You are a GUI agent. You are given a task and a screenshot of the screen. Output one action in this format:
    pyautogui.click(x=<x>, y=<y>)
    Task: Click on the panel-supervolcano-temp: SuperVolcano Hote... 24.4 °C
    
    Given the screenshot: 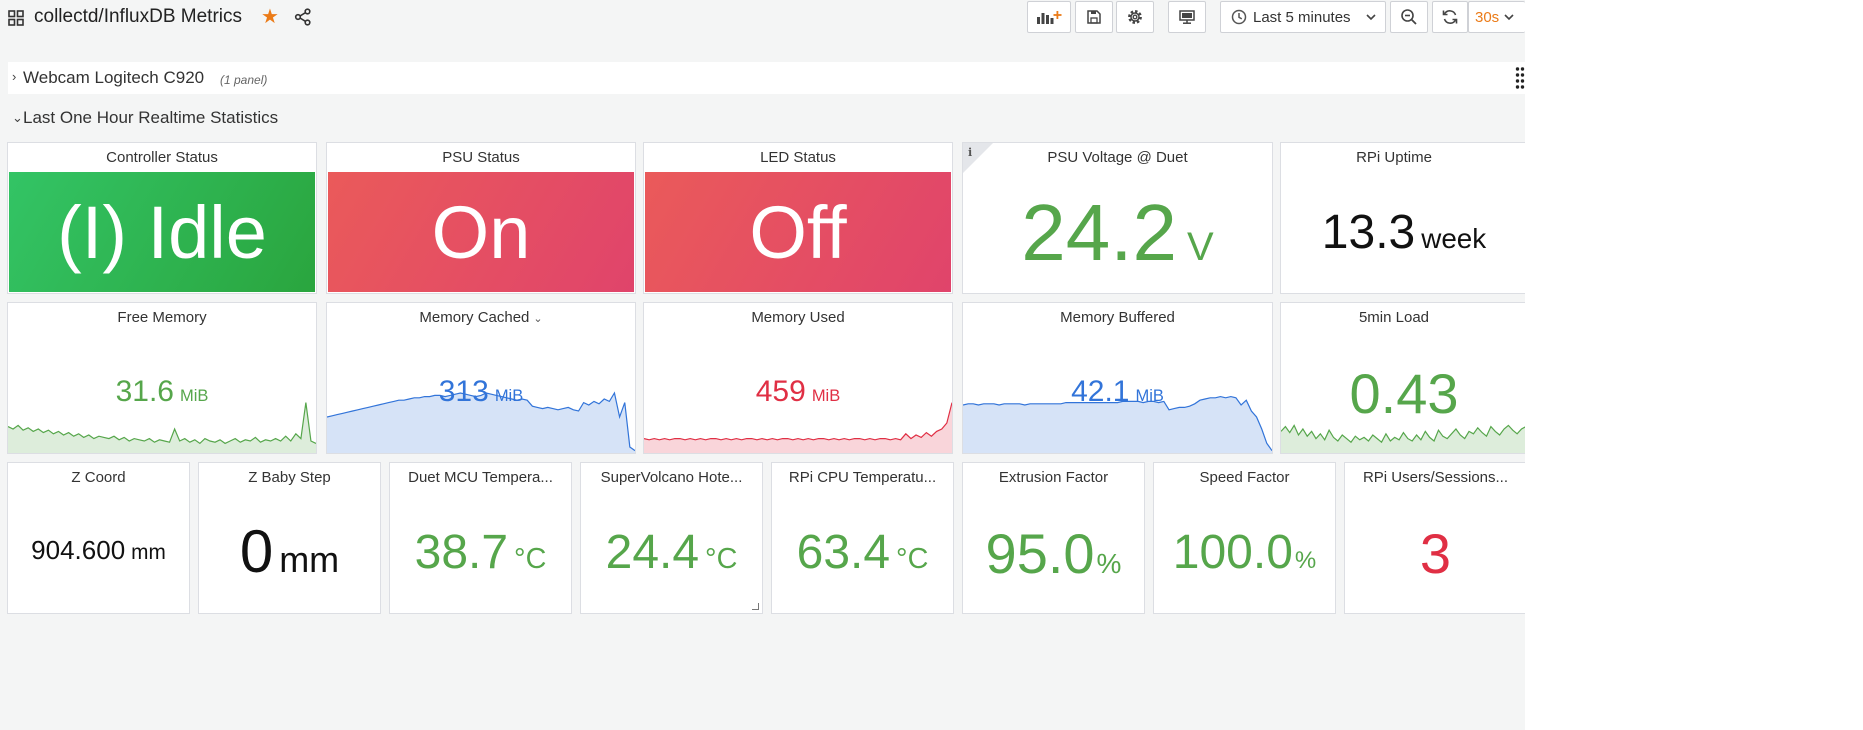 What is the action you would take?
    pyautogui.click(x=671, y=538)
    